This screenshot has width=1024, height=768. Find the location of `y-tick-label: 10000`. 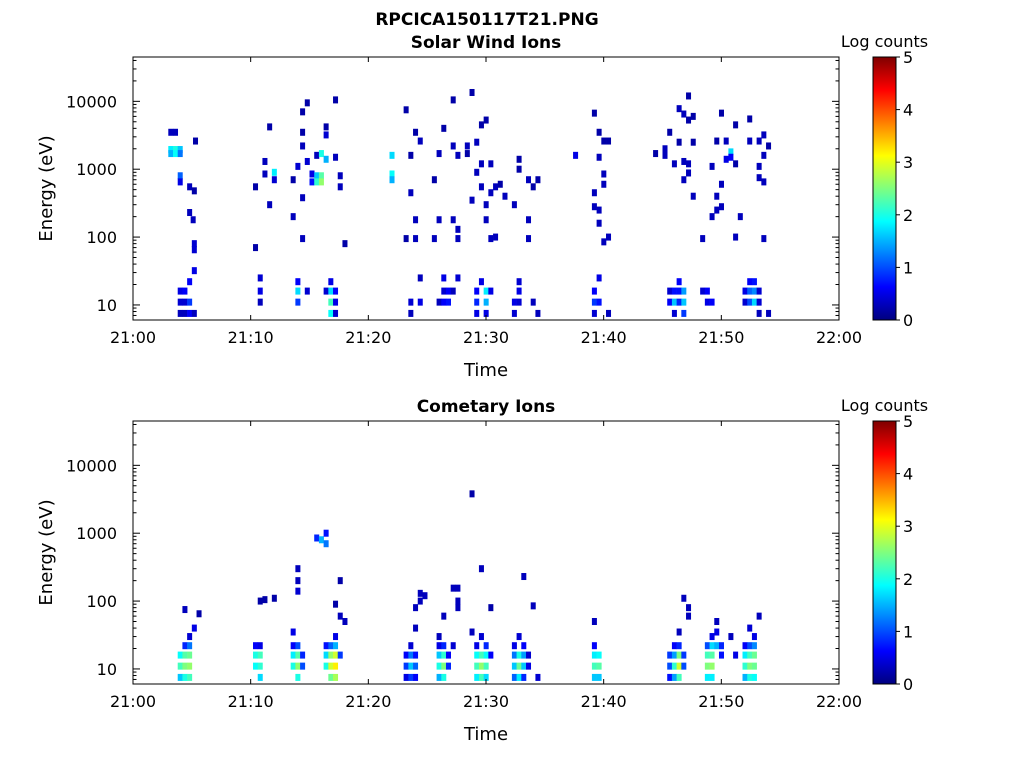

y-tick-label: 10000 is located at coordinates (91, 101).